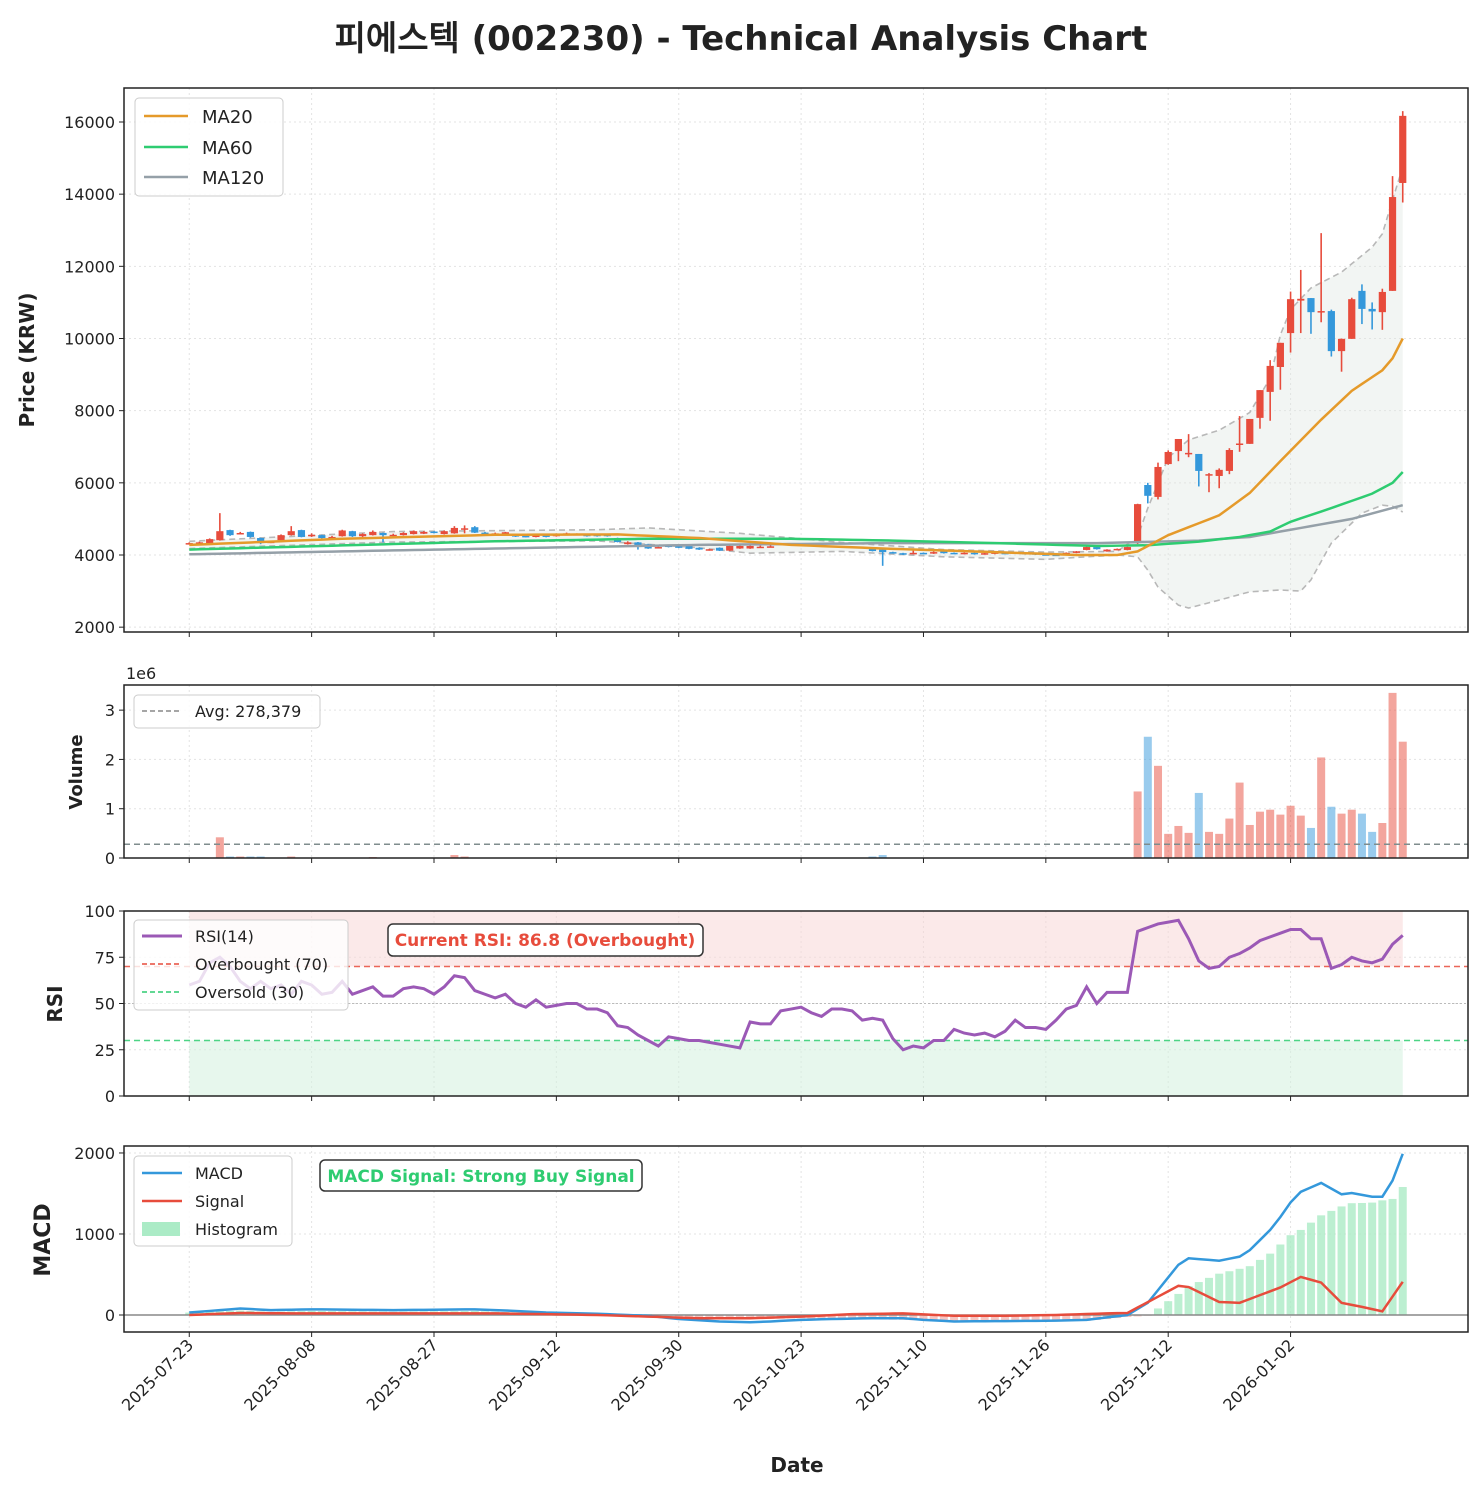  What do you see at coordinates (213, 1201) in the screenshot?
I see `macd-legend: MACD Signal Histogram` at bounding box center [213, 1201].